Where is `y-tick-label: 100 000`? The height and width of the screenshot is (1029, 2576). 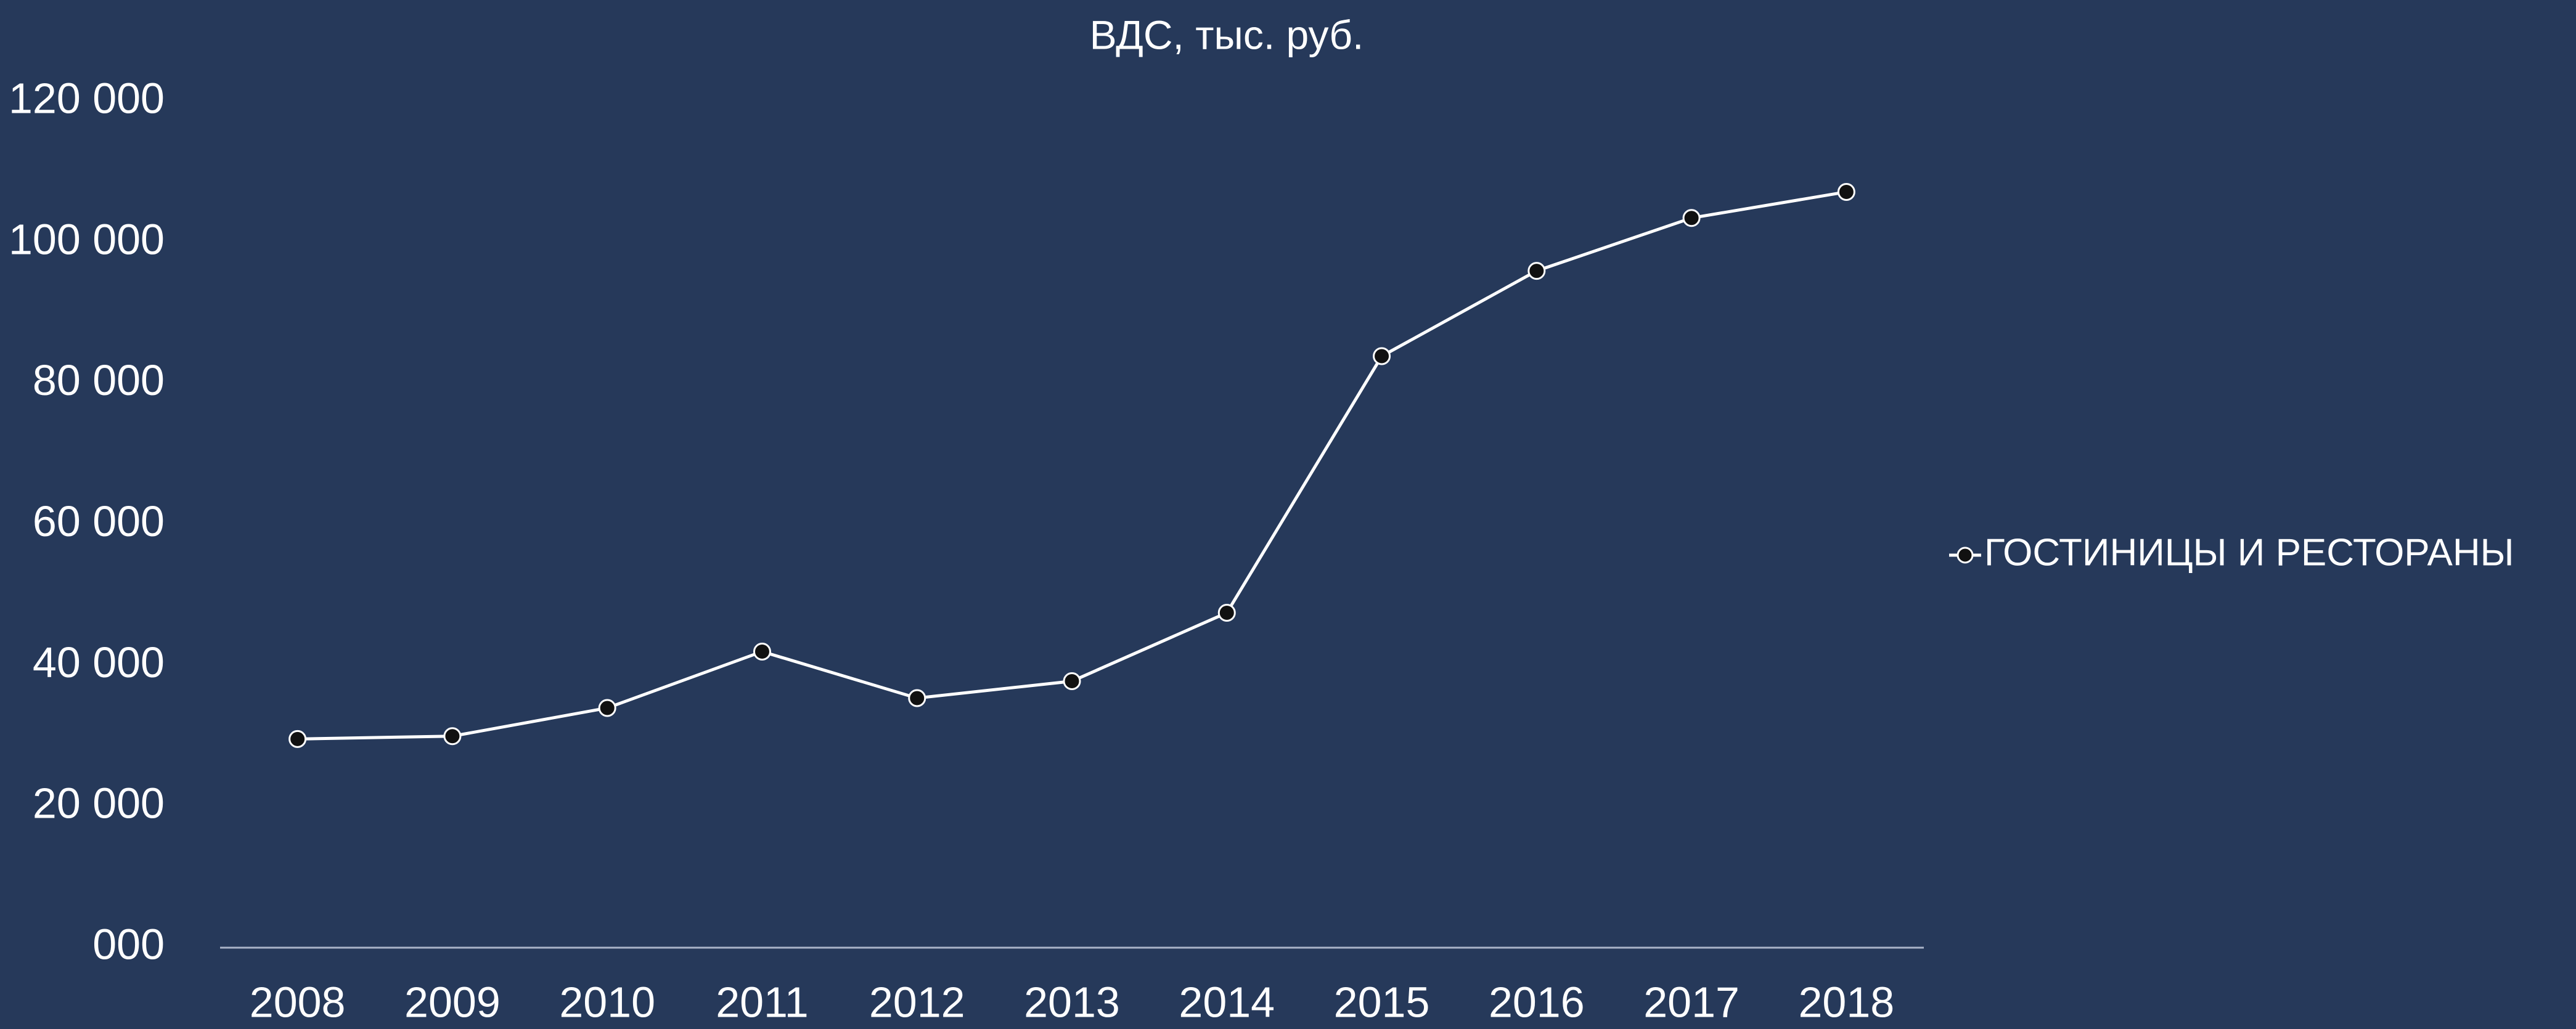
y-tick-label: 100 000 is located at coordinates (87, 239).